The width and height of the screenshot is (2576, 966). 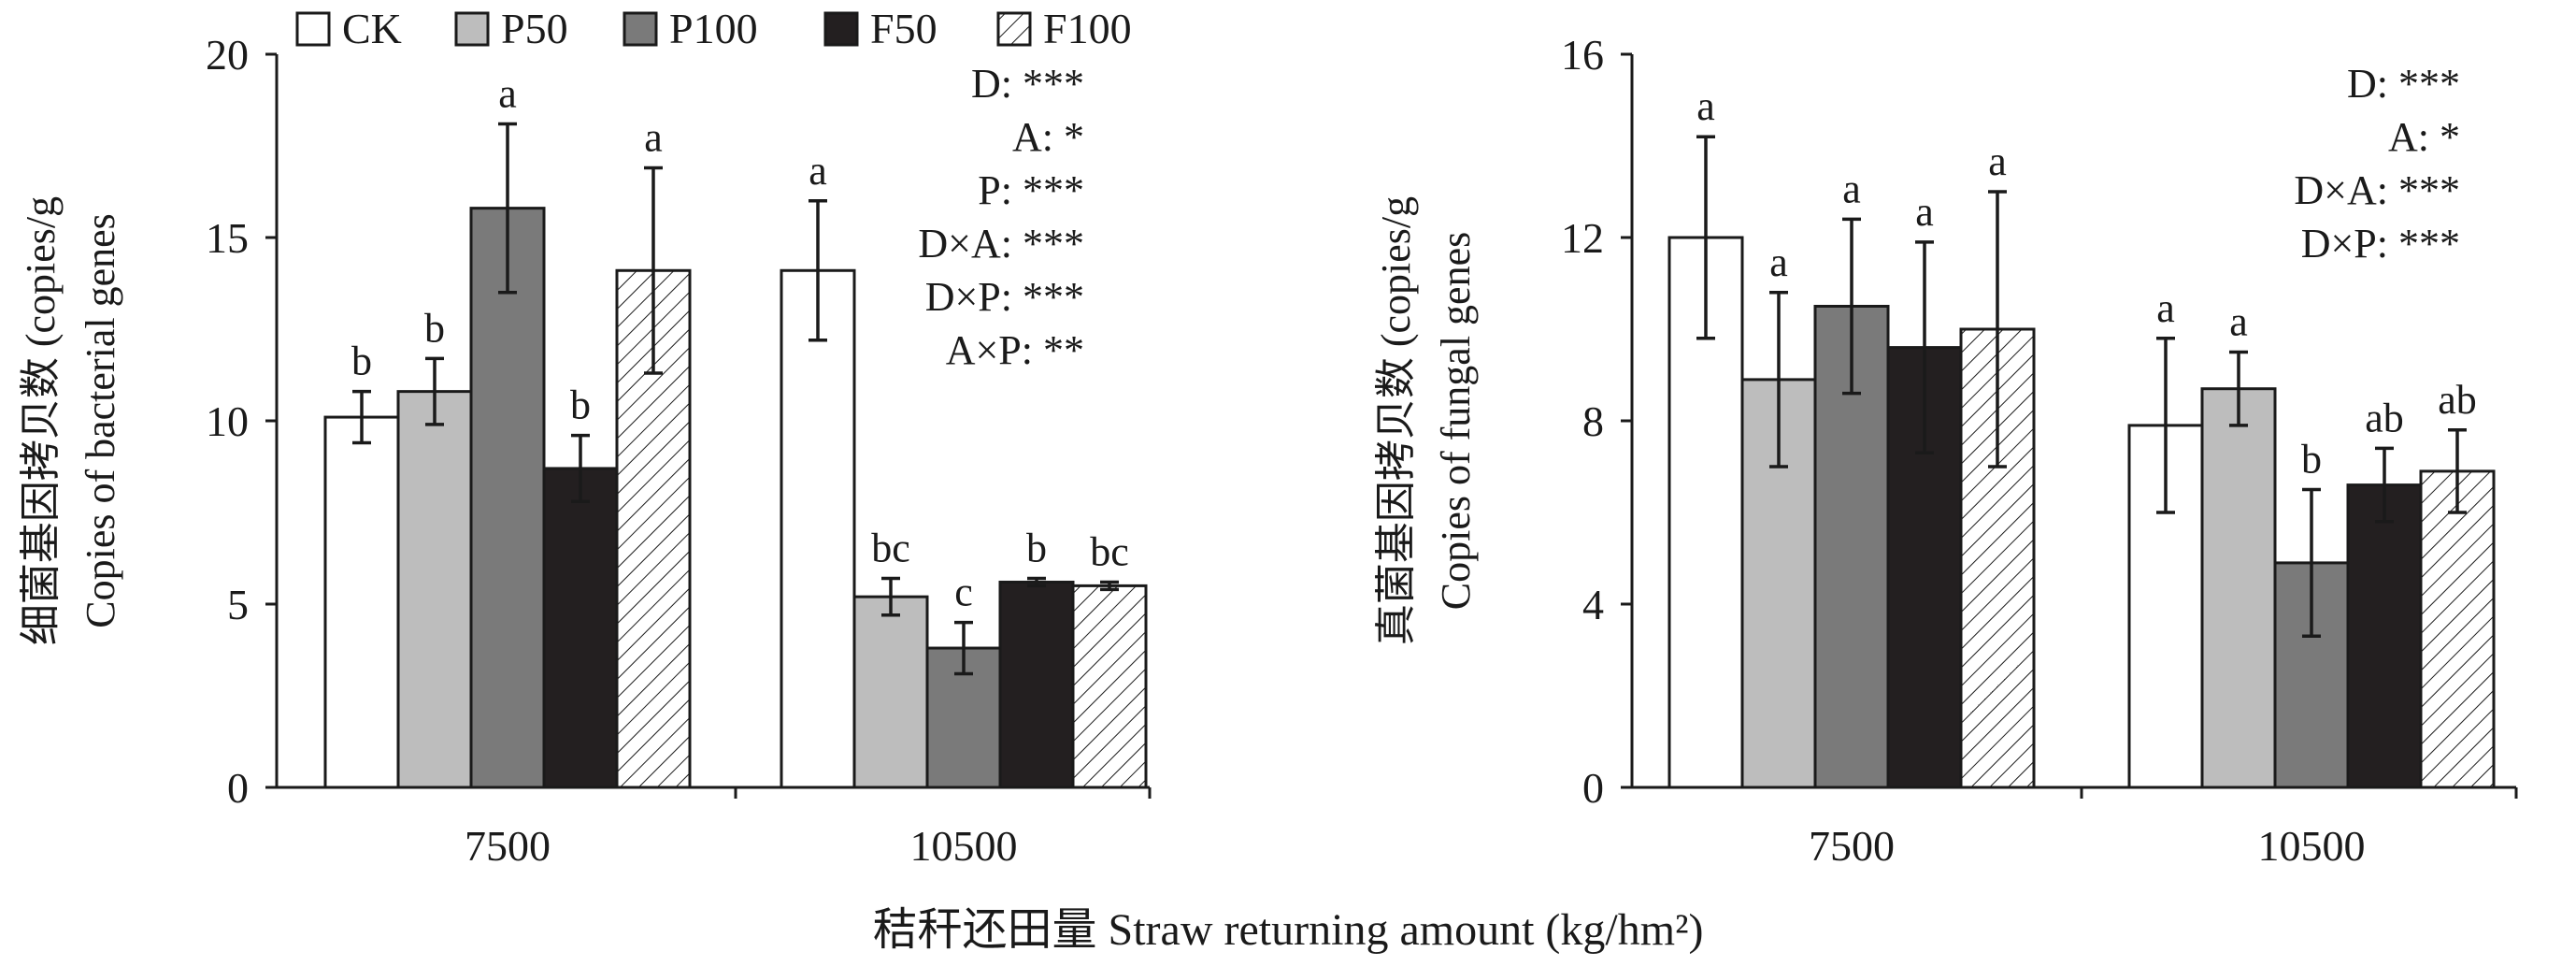 I want to click on legend-swatch-ck, so click(x=313, y=29).